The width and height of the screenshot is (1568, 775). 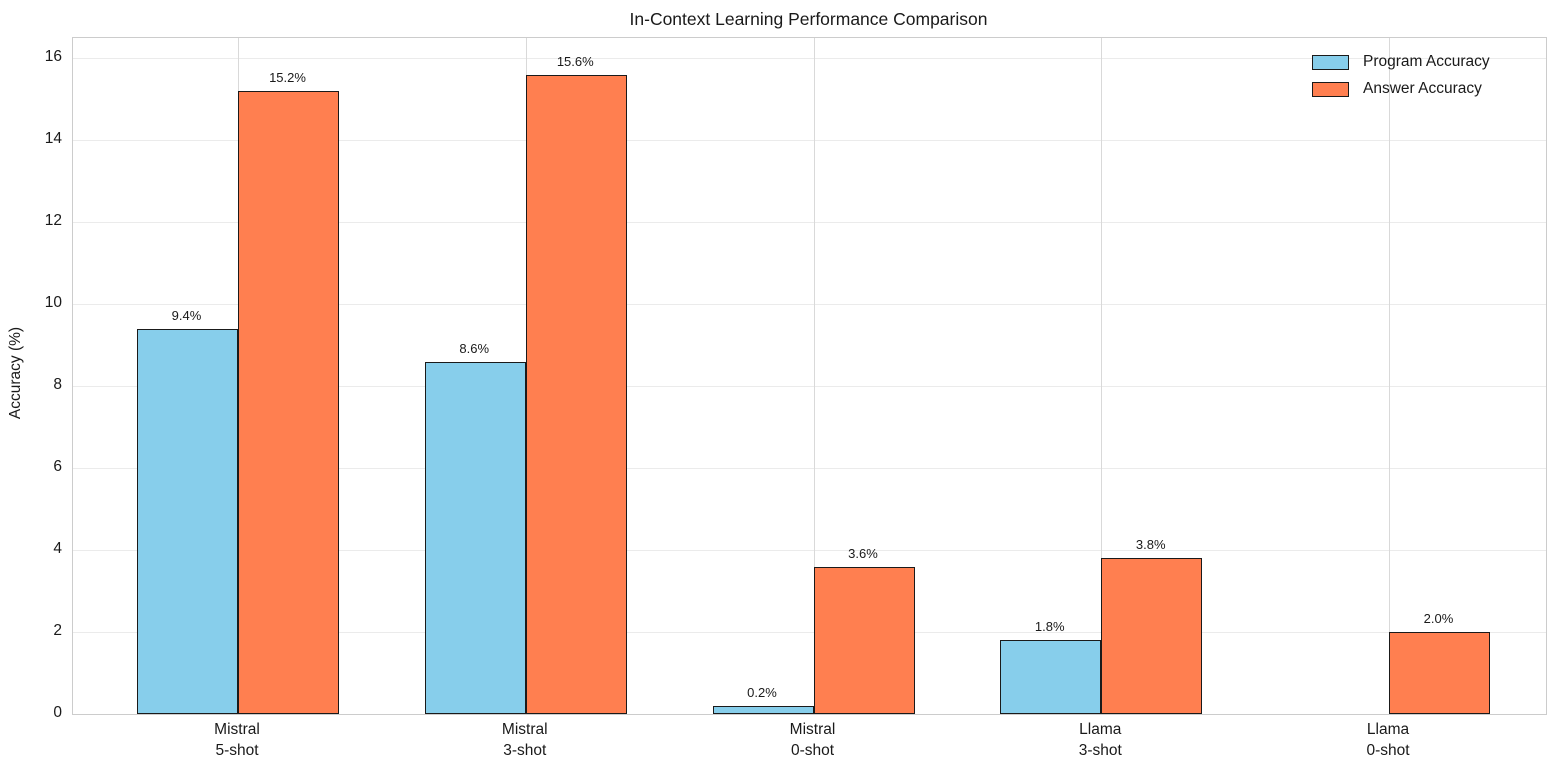 I want to click on bar-value-label: 2.0%, so click(x=1438, y=619).